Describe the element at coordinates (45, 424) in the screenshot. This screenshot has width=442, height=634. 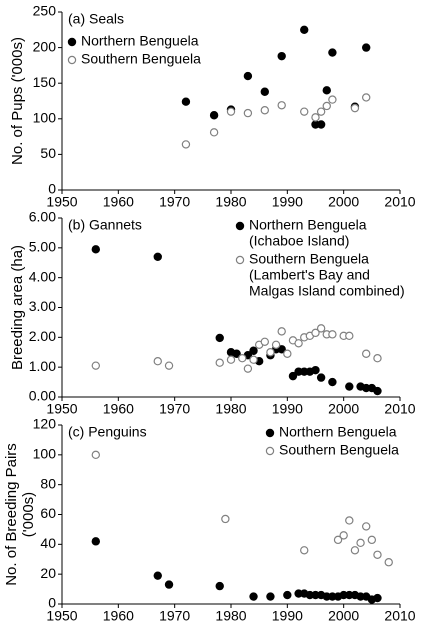
I see `y-tick-label: 120` at that location.